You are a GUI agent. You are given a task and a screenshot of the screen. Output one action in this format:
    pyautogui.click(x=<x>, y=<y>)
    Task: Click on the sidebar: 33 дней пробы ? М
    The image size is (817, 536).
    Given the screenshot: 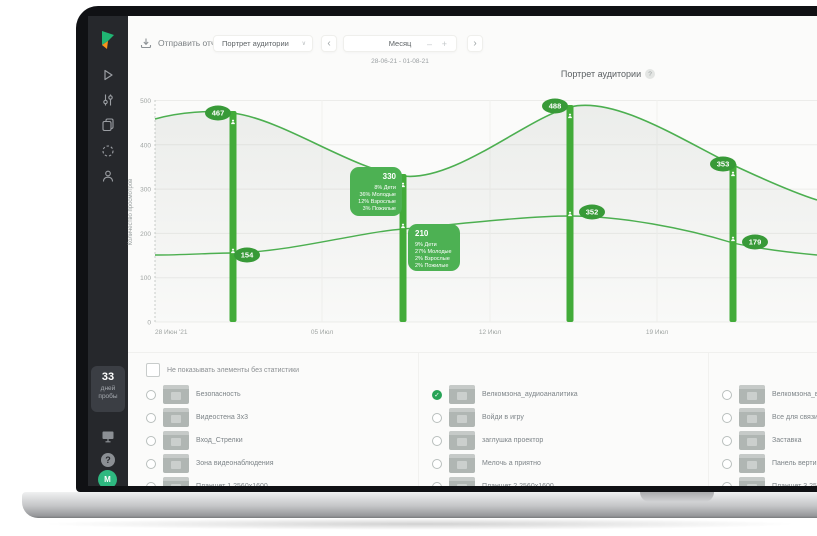 What is the action you would take?
    pyautogui.click(x=108, y=251)
    